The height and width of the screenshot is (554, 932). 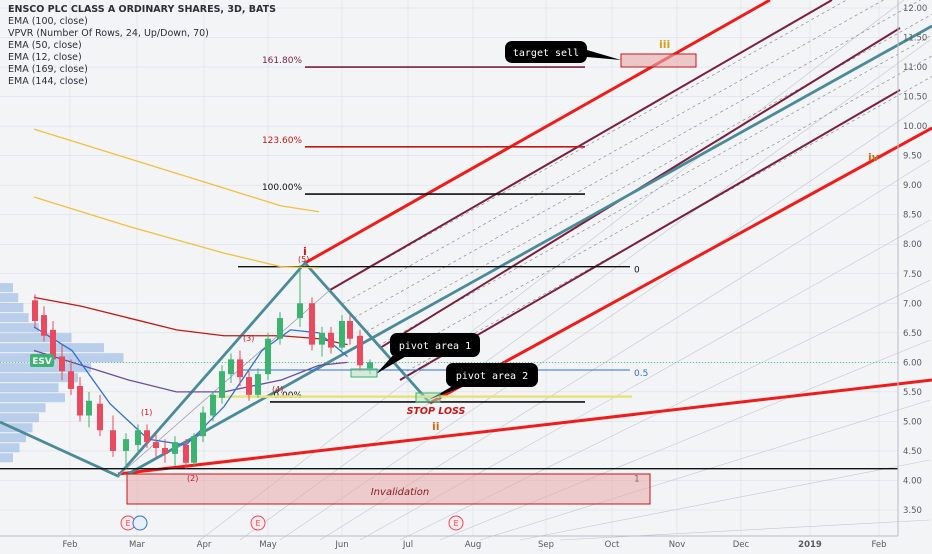 I want to click on legend-item: VPVR (Number Of Rows, 24, Up/Down, 70), so click(x=108, y=33).